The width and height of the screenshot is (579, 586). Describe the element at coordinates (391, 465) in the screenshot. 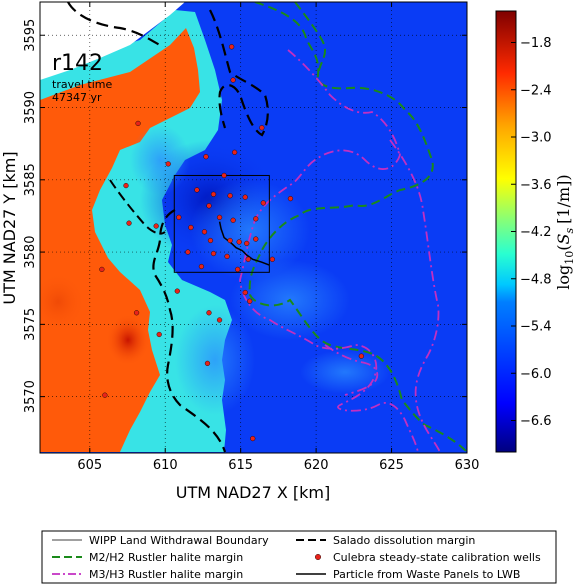

I see `x-tick-label: 625` at that location.